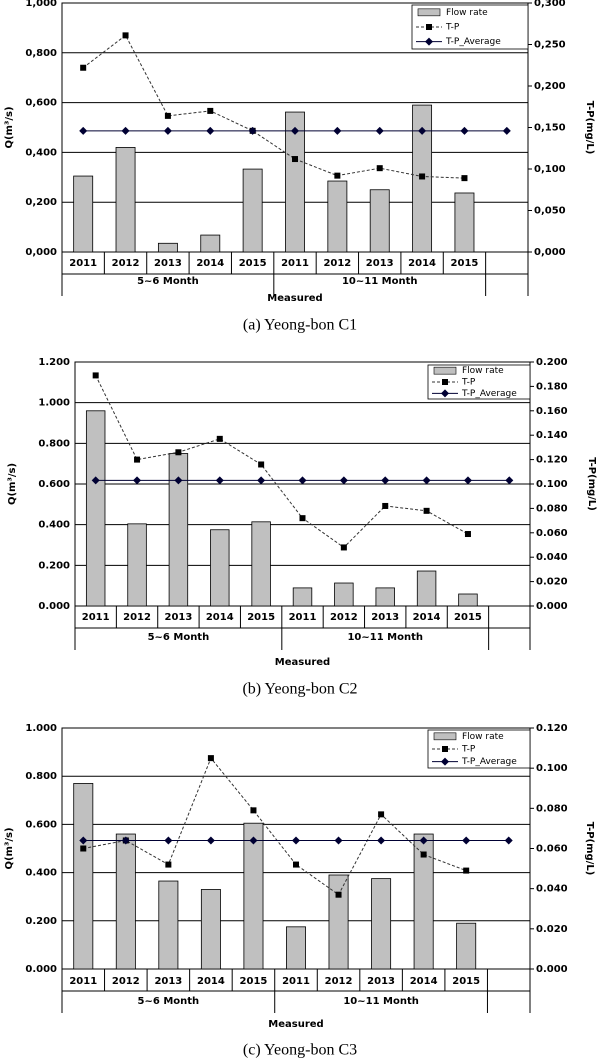  Describe the element at coordinates (294, 298) in the screenshot. I see `x-axis-title: Measured` at that location.